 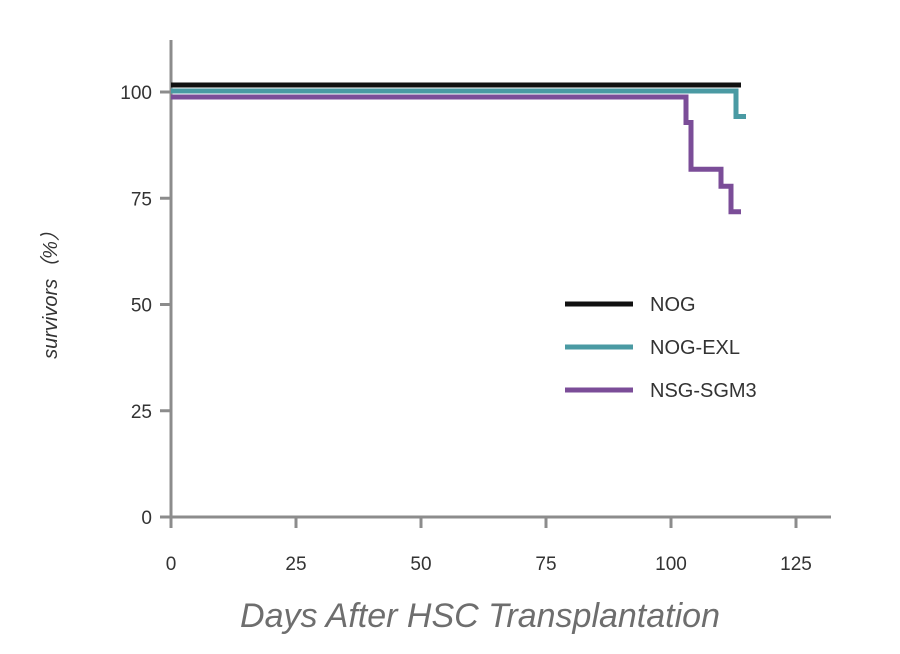 What do you see at coordinates (671, 564) in the screenshot?
I see `x-tick-label: 100` at bounding box center [671, 564].